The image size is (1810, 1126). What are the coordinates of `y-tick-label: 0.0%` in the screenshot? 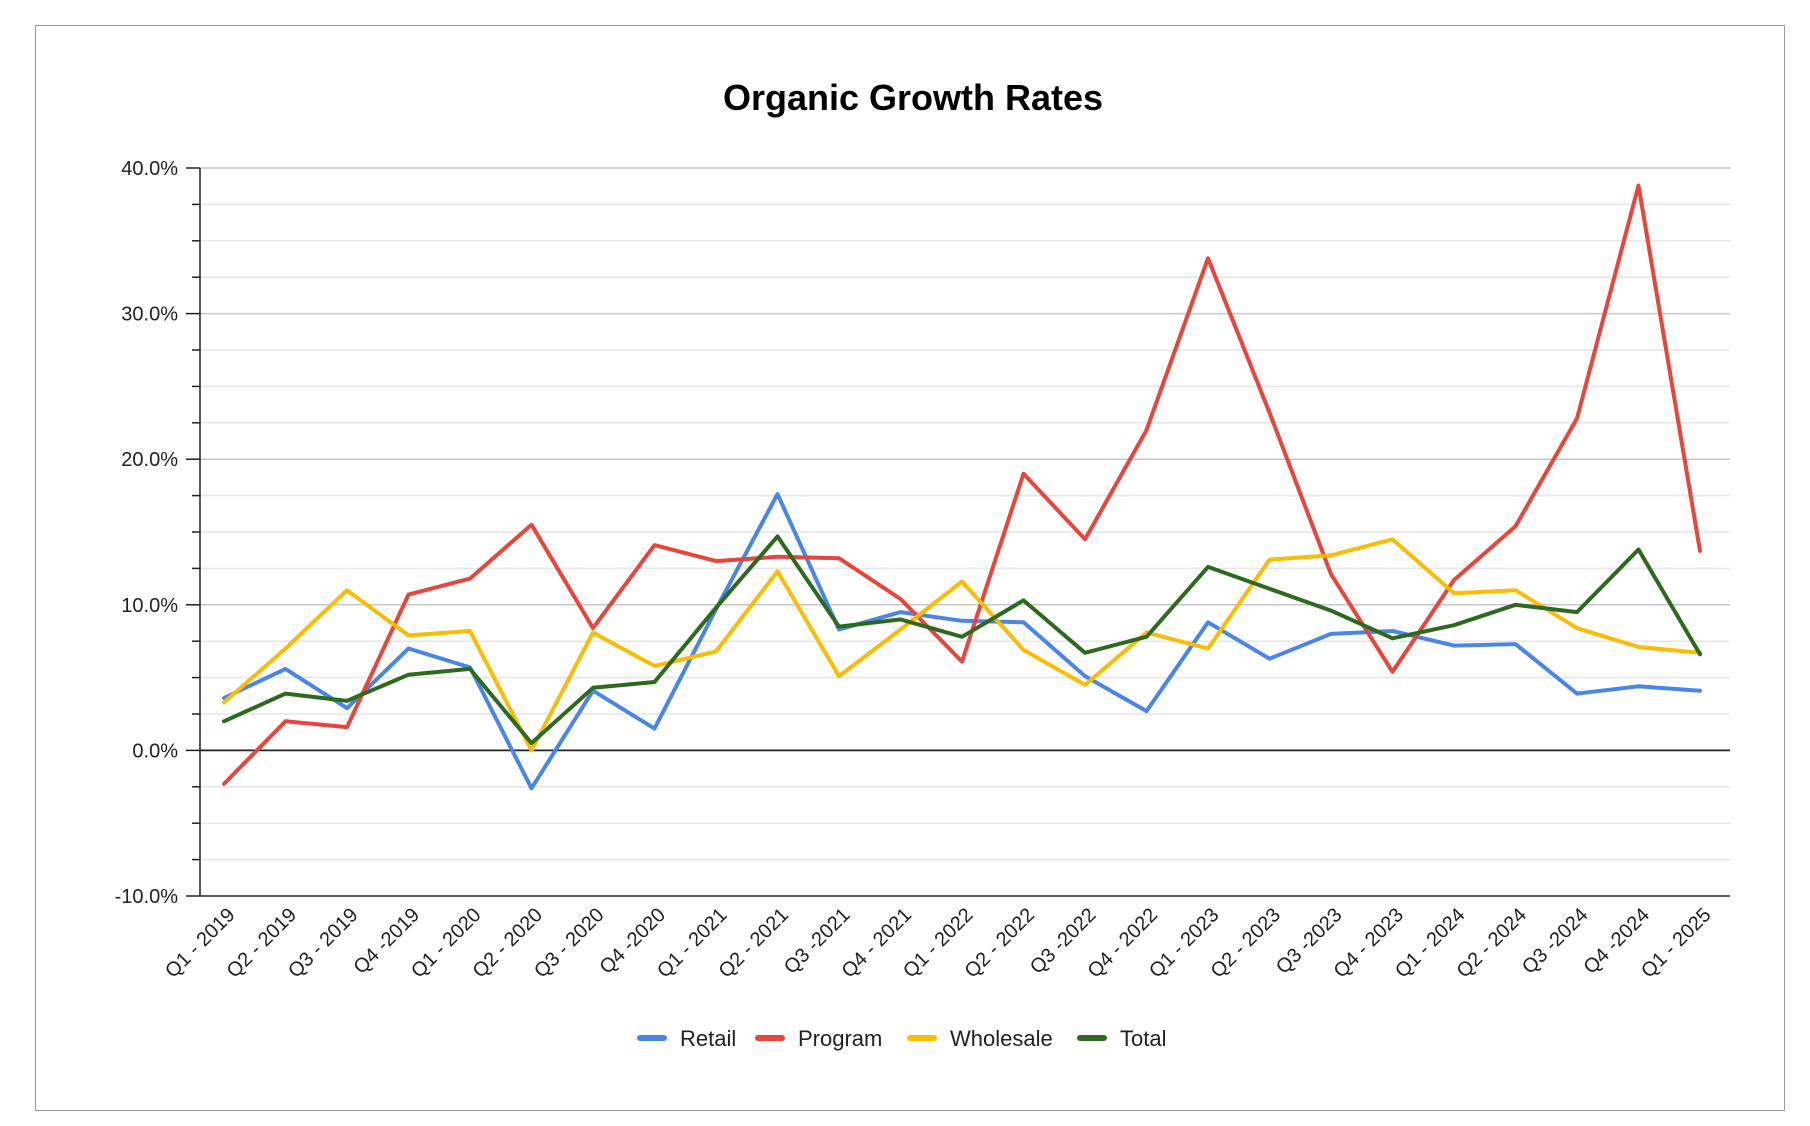 It's located at (155, 751).